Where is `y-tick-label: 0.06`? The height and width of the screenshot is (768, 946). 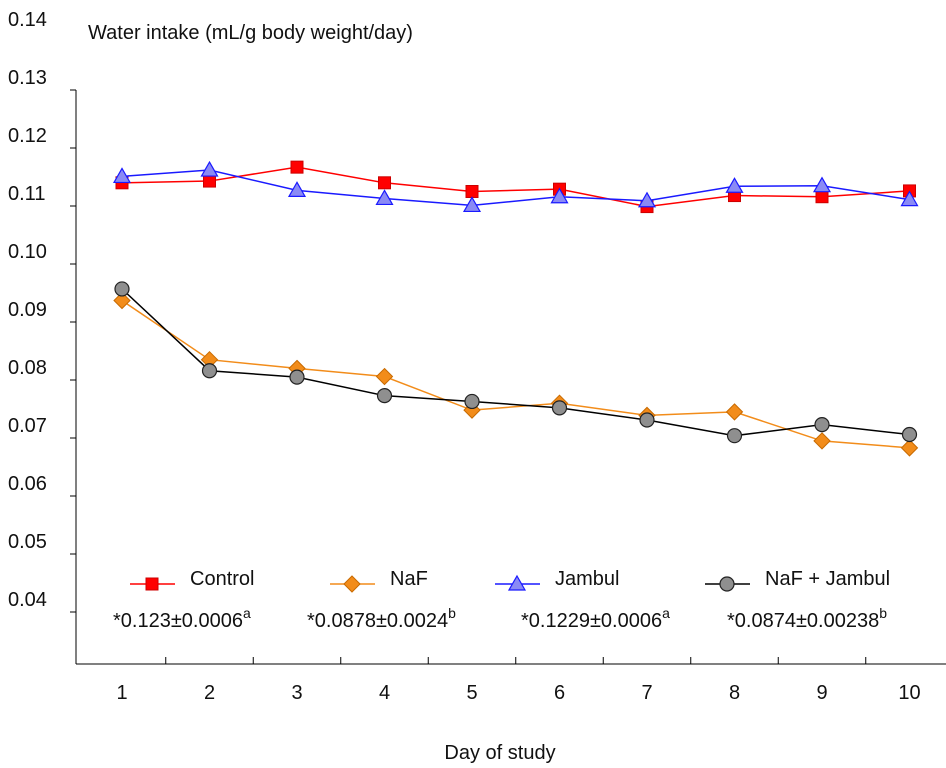
y-tick-label: 0.06 is located at coordinates (27, 484).